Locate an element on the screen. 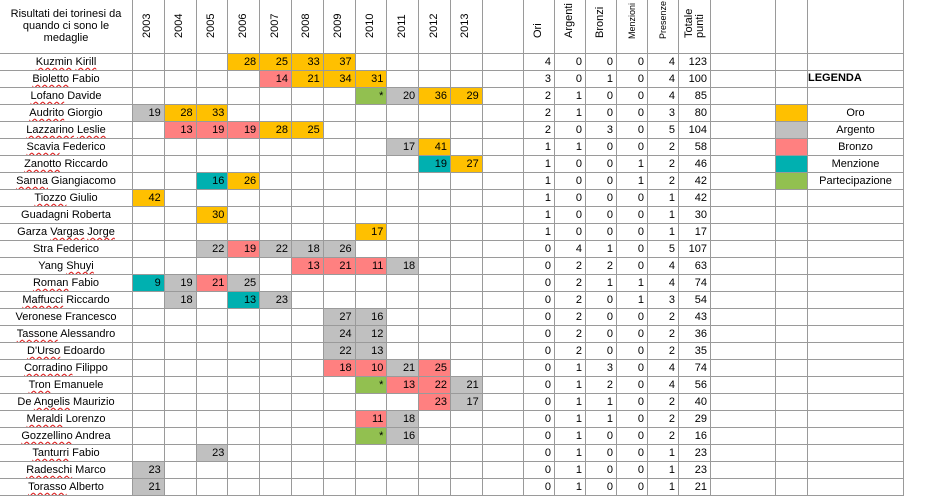  result-cell-2010: 13 is located at coordinates (371, 351).